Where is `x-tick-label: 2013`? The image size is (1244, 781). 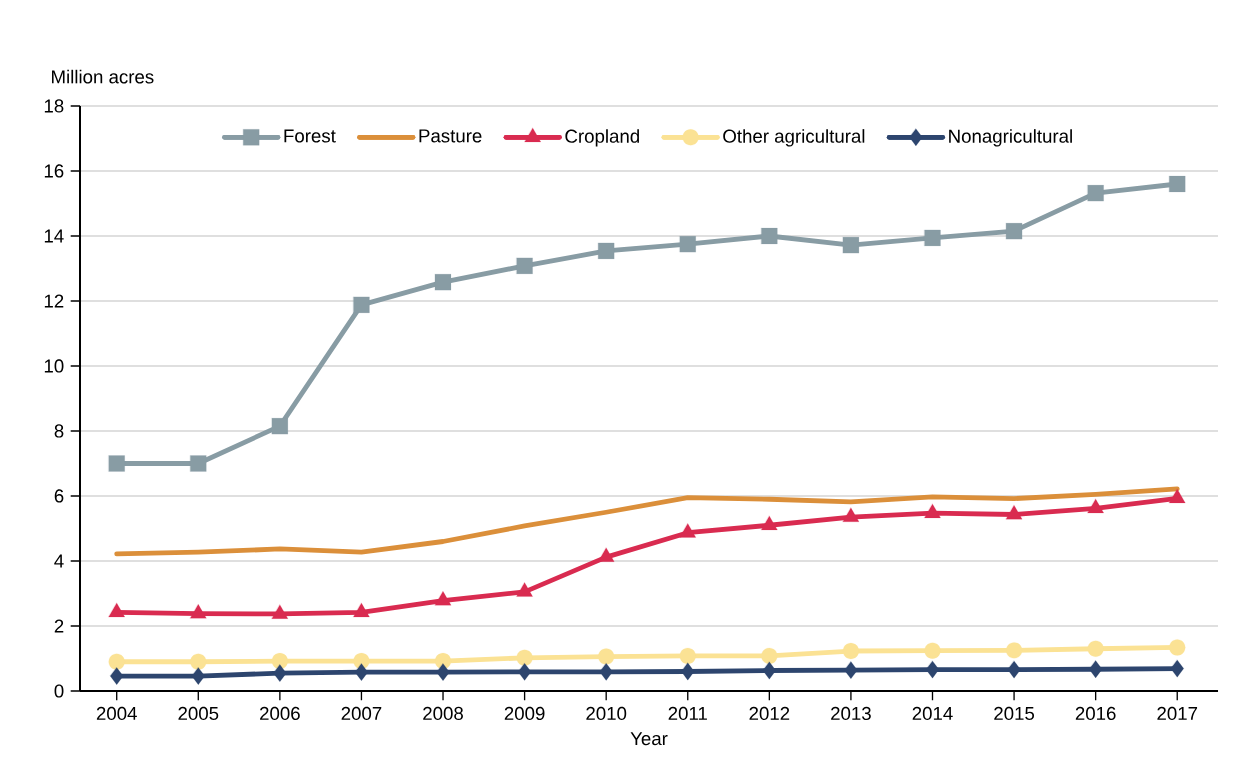 x-tick-label: 2013 is located at coordinates (851, 713).